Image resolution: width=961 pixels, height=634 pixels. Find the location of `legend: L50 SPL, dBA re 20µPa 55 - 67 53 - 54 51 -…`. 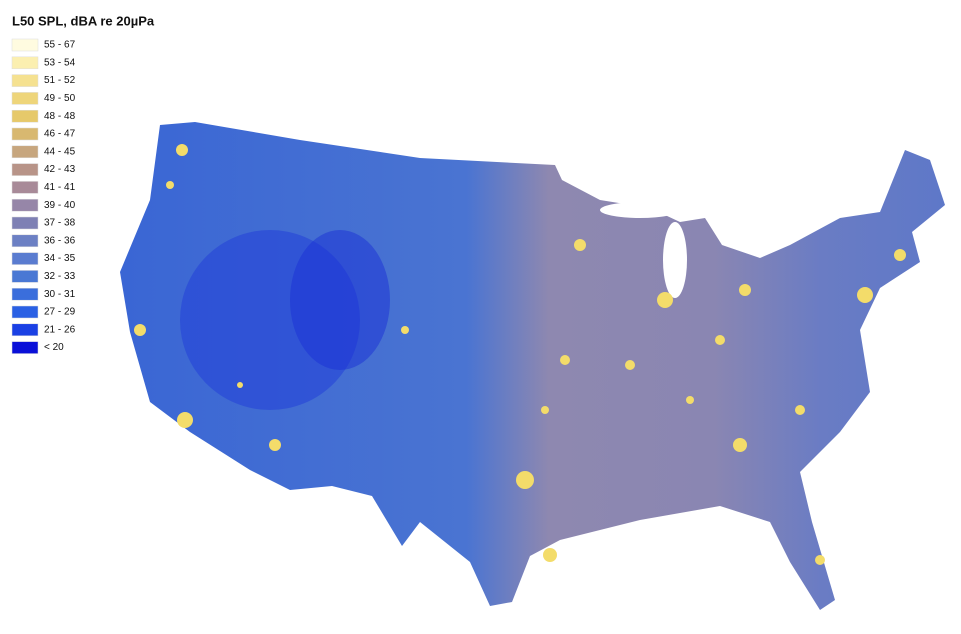

legend: L50 SPL, dBA re 20µPa 55 - 67 53 - 54 51 -… is located at coordinates (83, 183).